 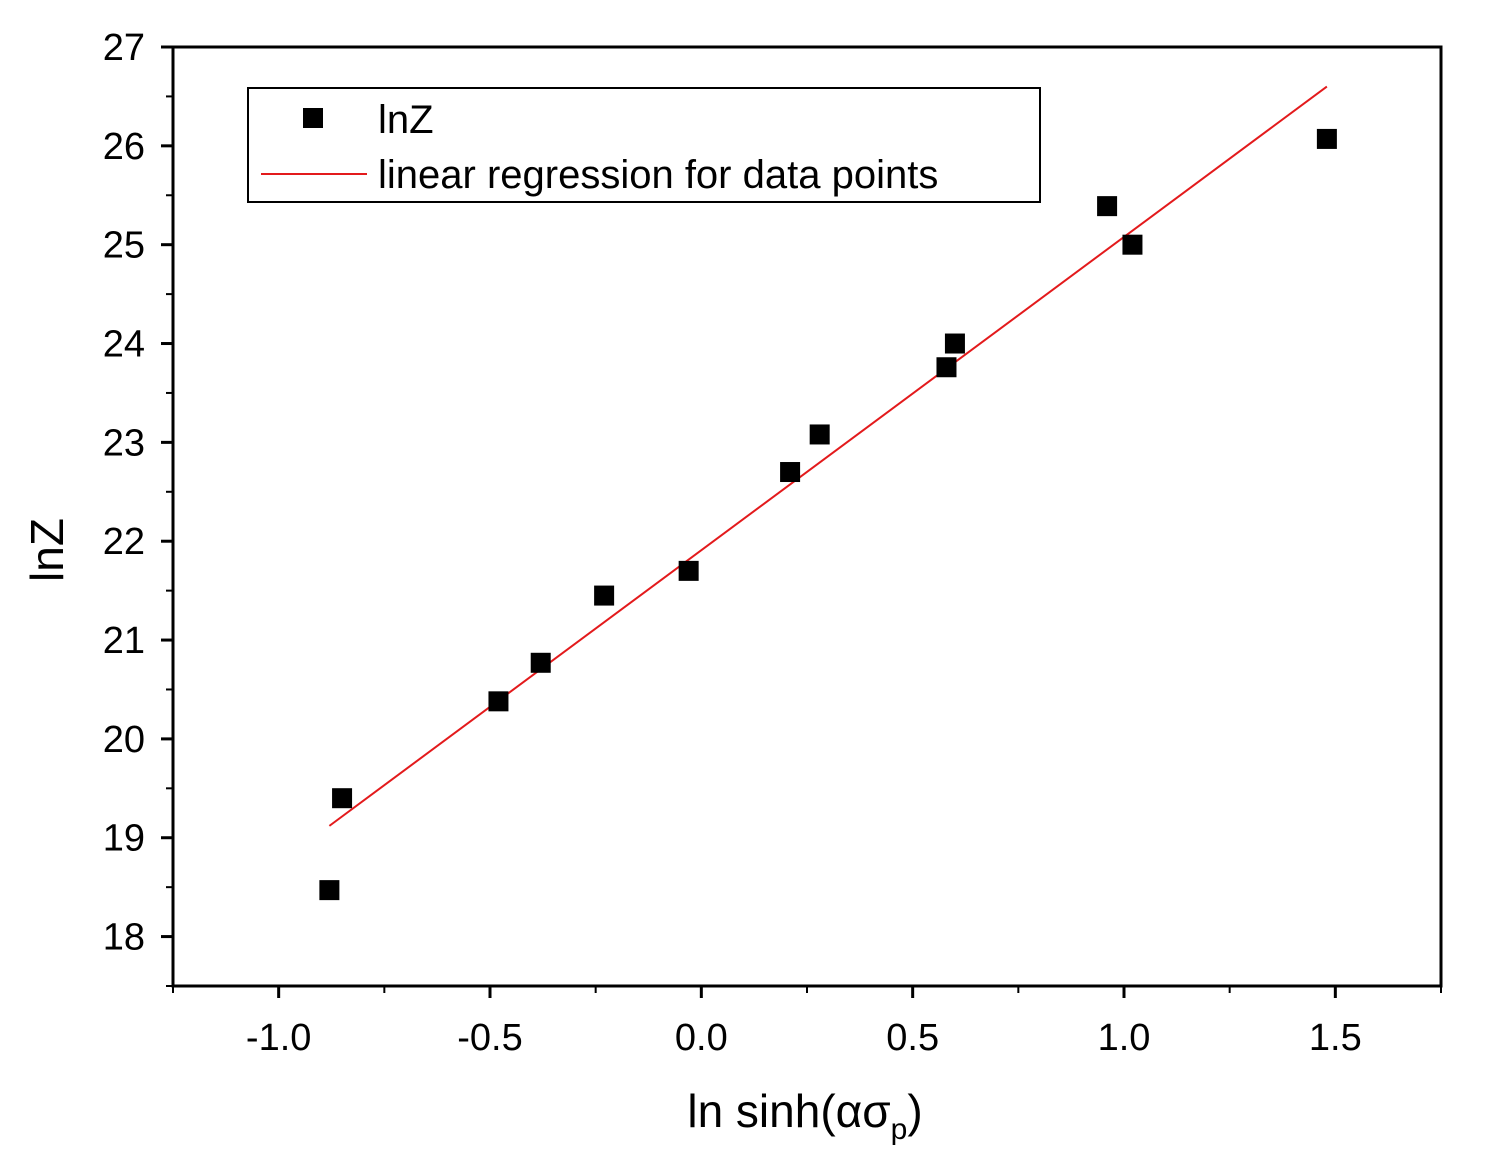 What do you see at coordinates (1335, 1038) in the screenshot?
I see `x-tick-label: 1.5` at bounding box center [1335, 1038].